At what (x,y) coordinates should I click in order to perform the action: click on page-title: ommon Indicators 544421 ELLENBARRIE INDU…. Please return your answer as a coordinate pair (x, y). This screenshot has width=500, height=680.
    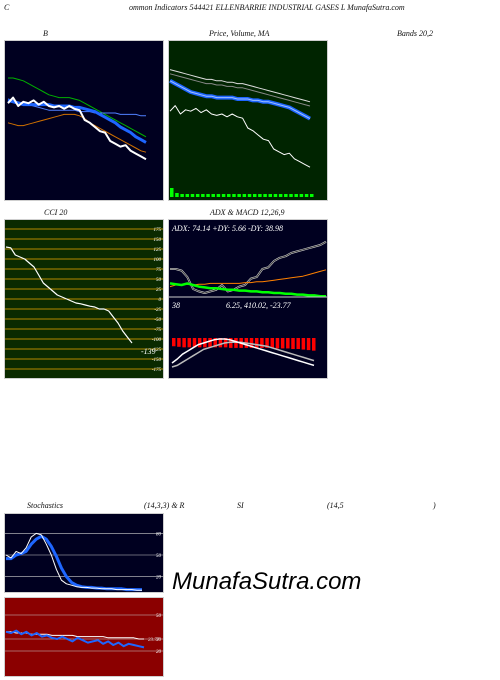
    Looking at the image, I should click on (267, 7).